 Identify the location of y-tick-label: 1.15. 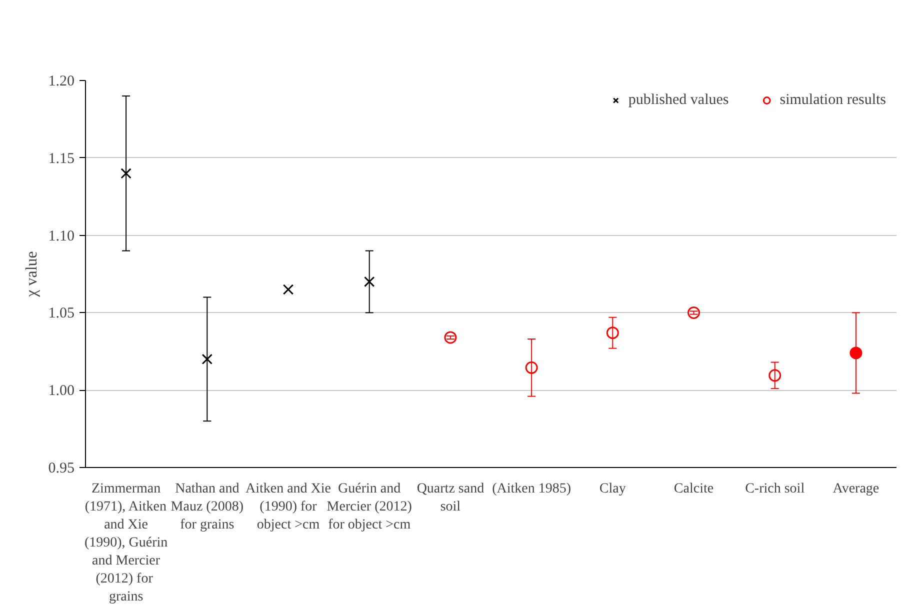
(61, 158).